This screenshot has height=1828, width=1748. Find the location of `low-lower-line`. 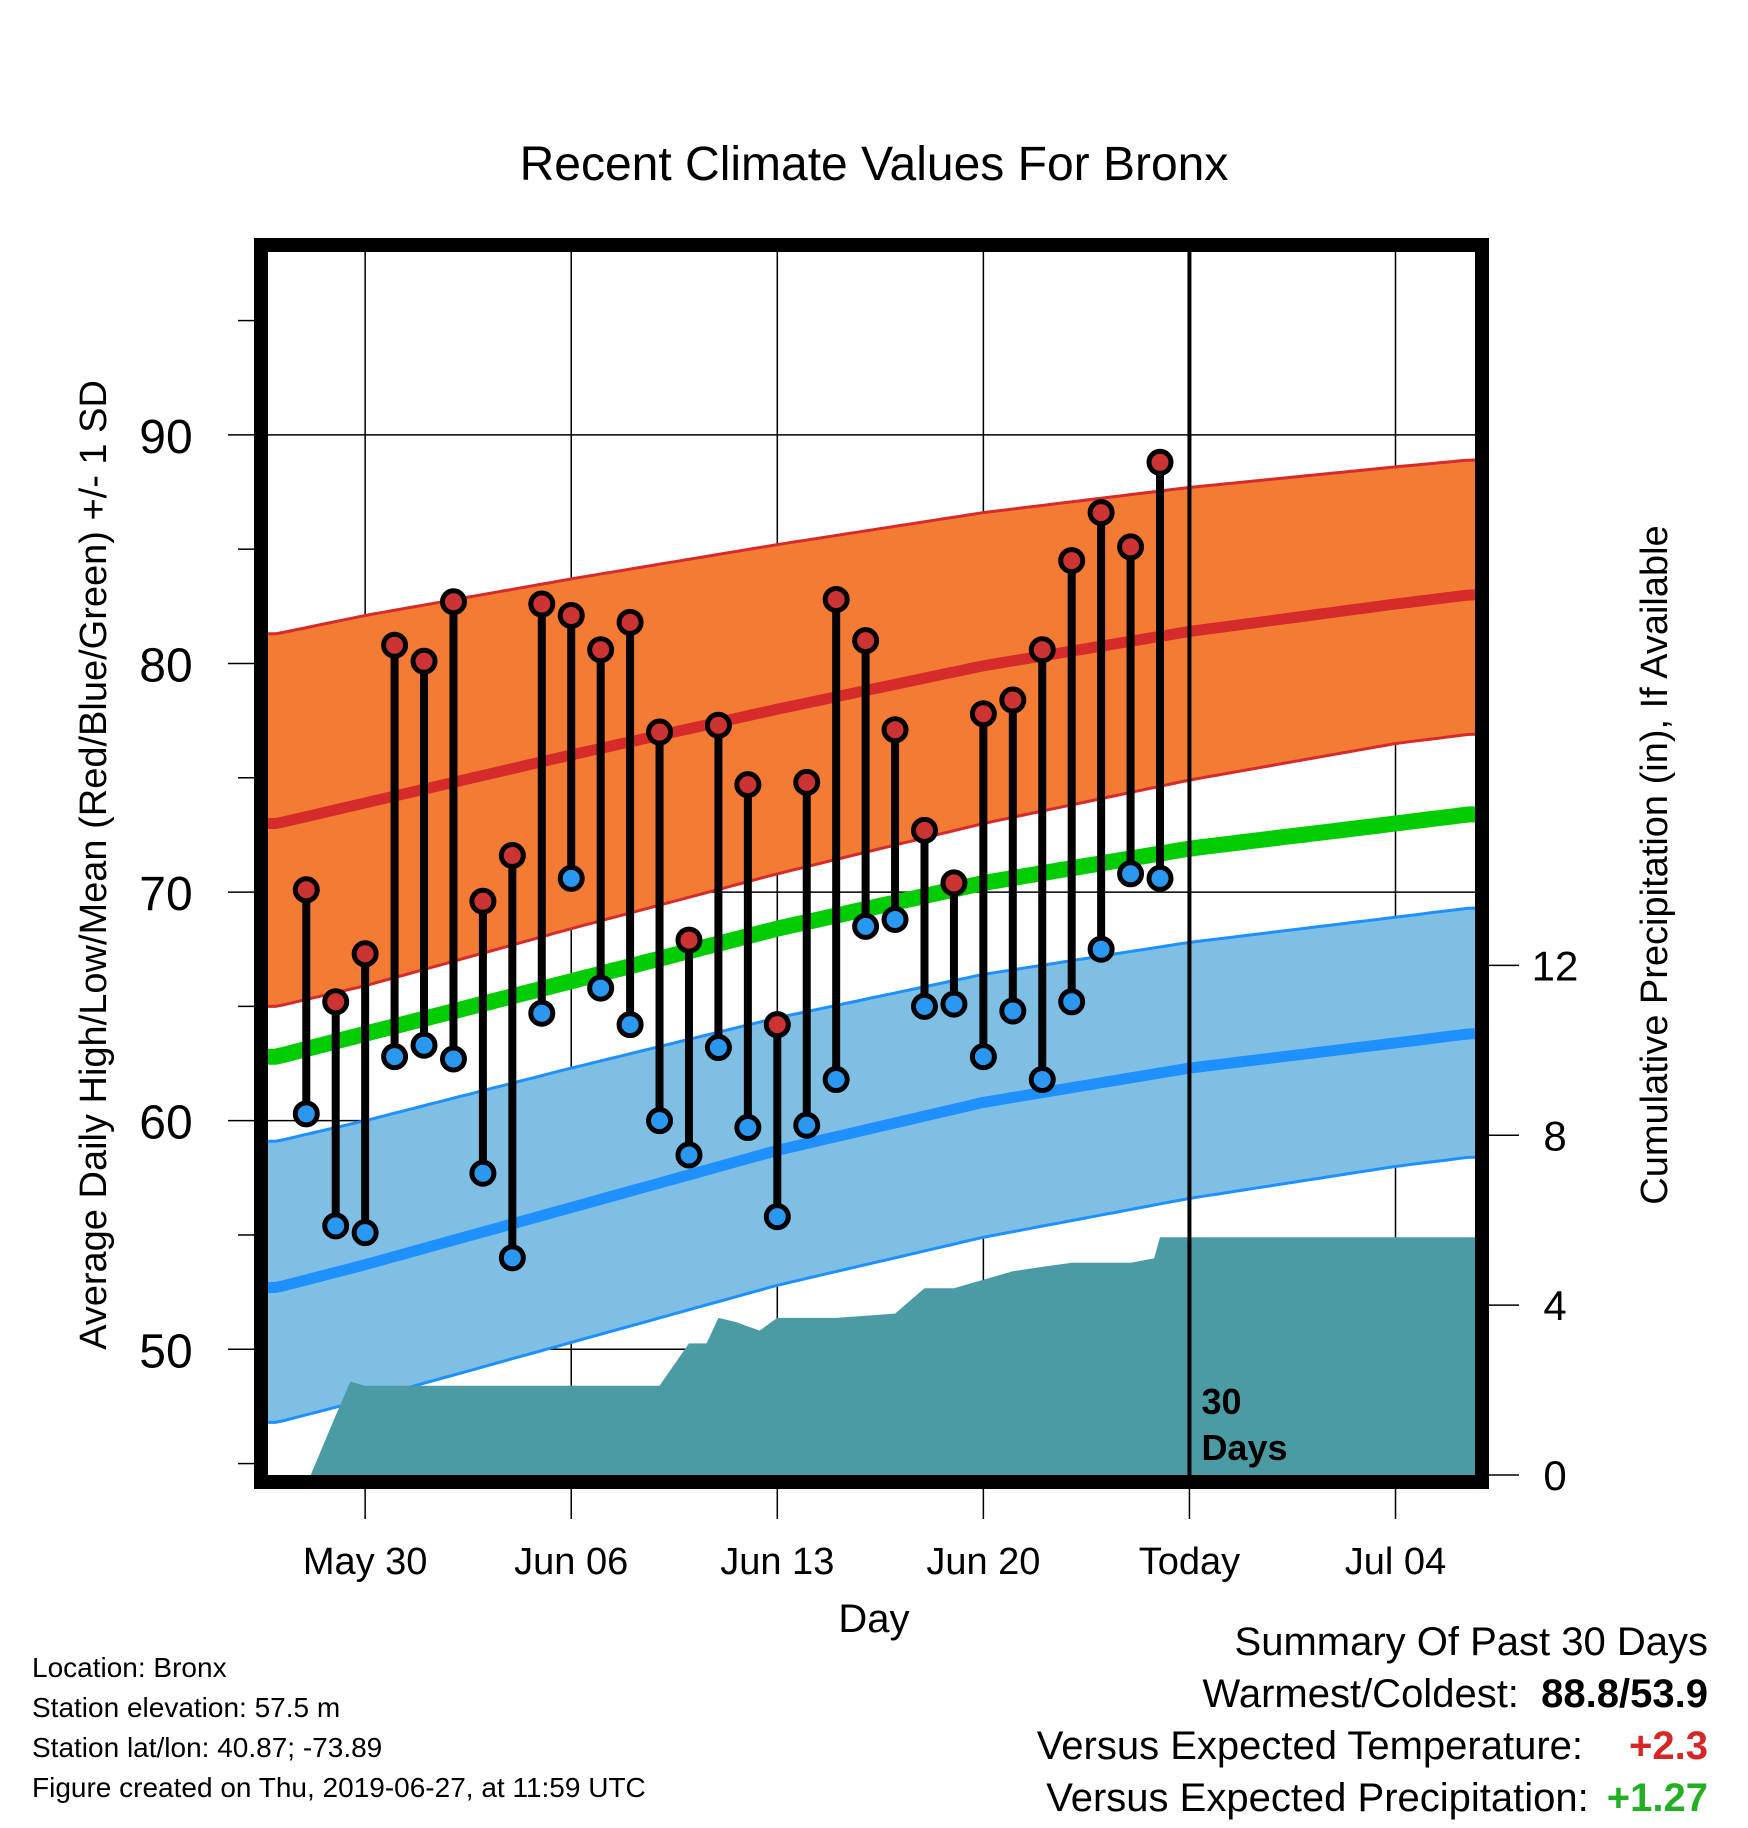

low-lower-line is located at coordinates (871, 1289).